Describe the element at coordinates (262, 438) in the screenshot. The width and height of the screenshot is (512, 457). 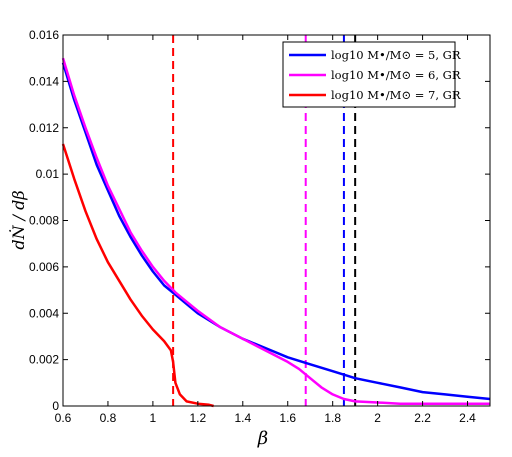
I see `x-axis-title: β` at that location.